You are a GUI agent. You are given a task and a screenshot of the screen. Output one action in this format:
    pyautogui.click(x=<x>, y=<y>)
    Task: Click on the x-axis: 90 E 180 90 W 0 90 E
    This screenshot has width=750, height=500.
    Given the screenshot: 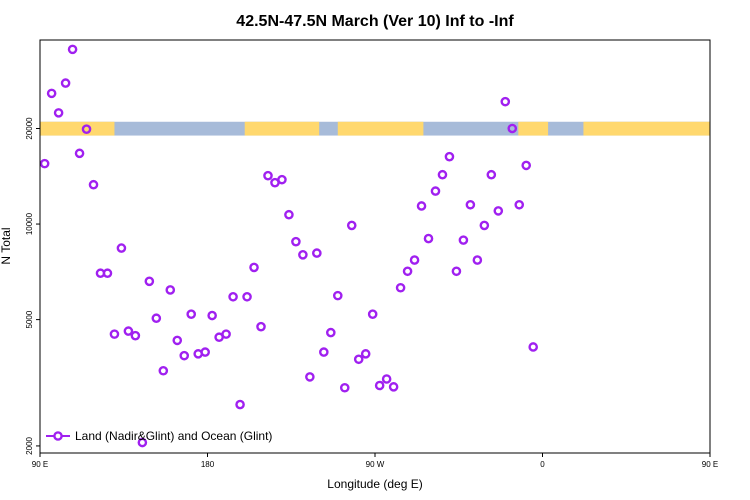 What is the action you would take?
    pyautogui.click(x=375, y=461)
    